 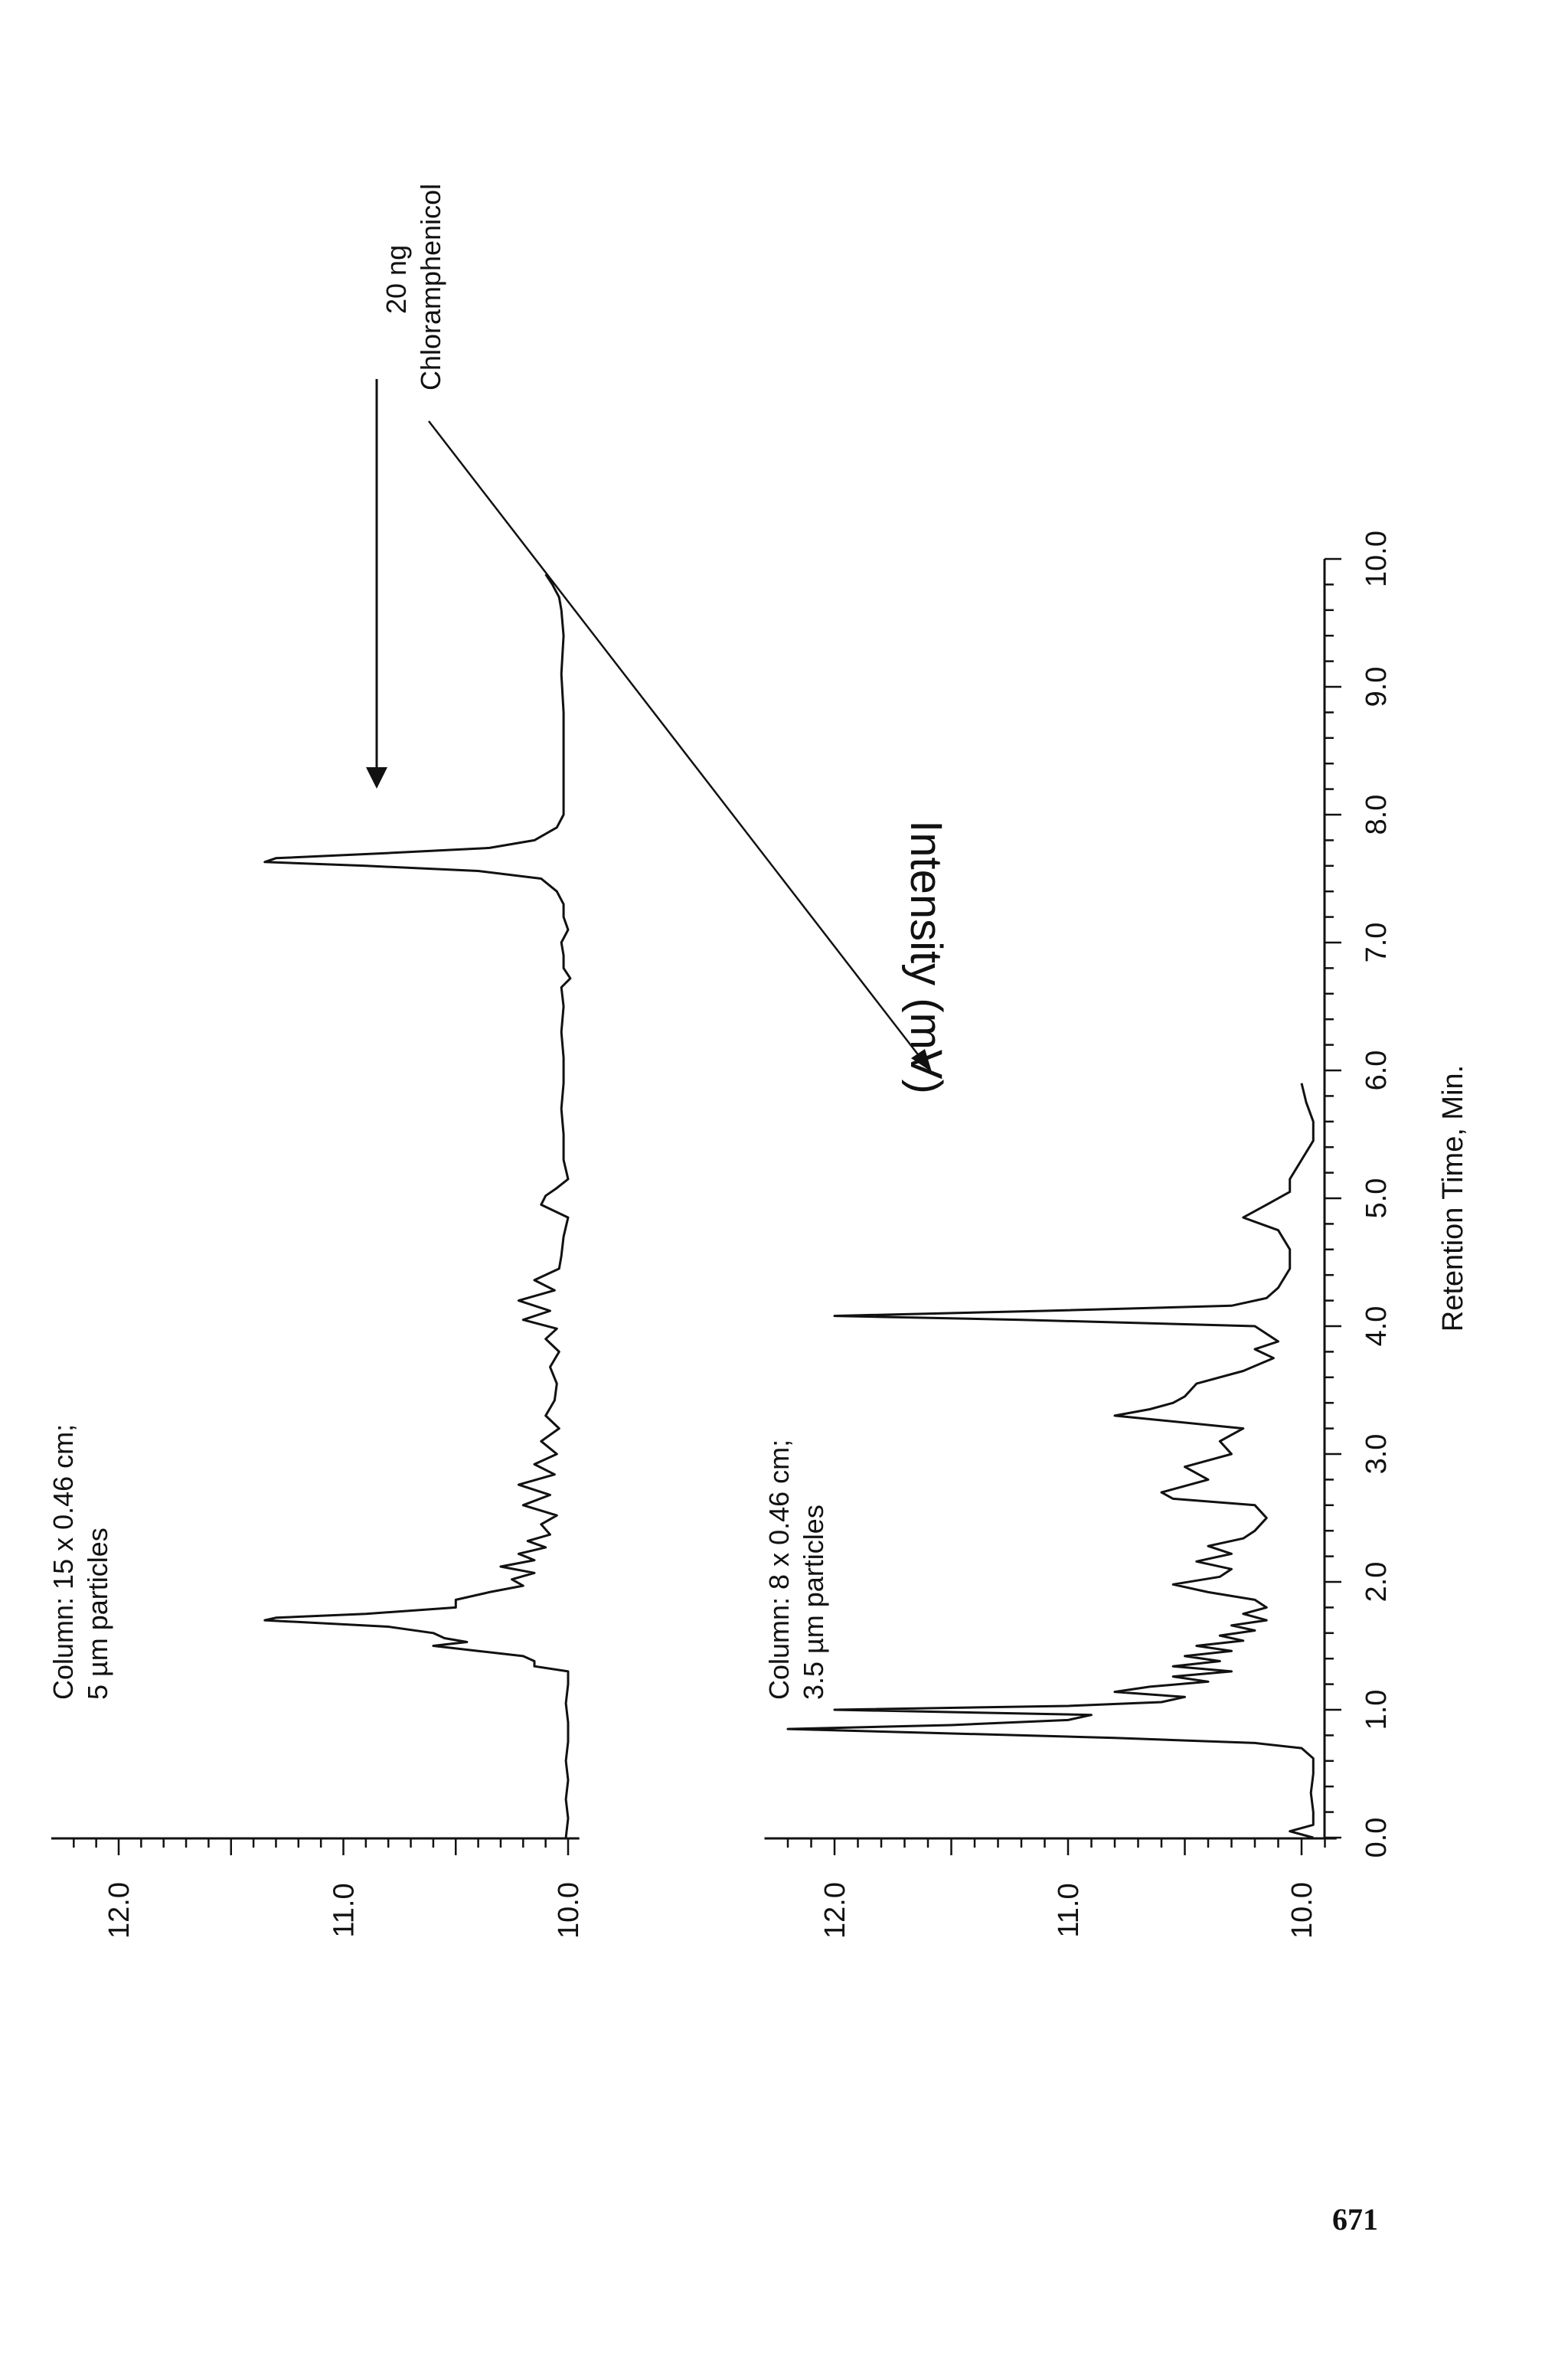 I want to click on x-tick-label: 3.0, so click(x=1377, y=1454).